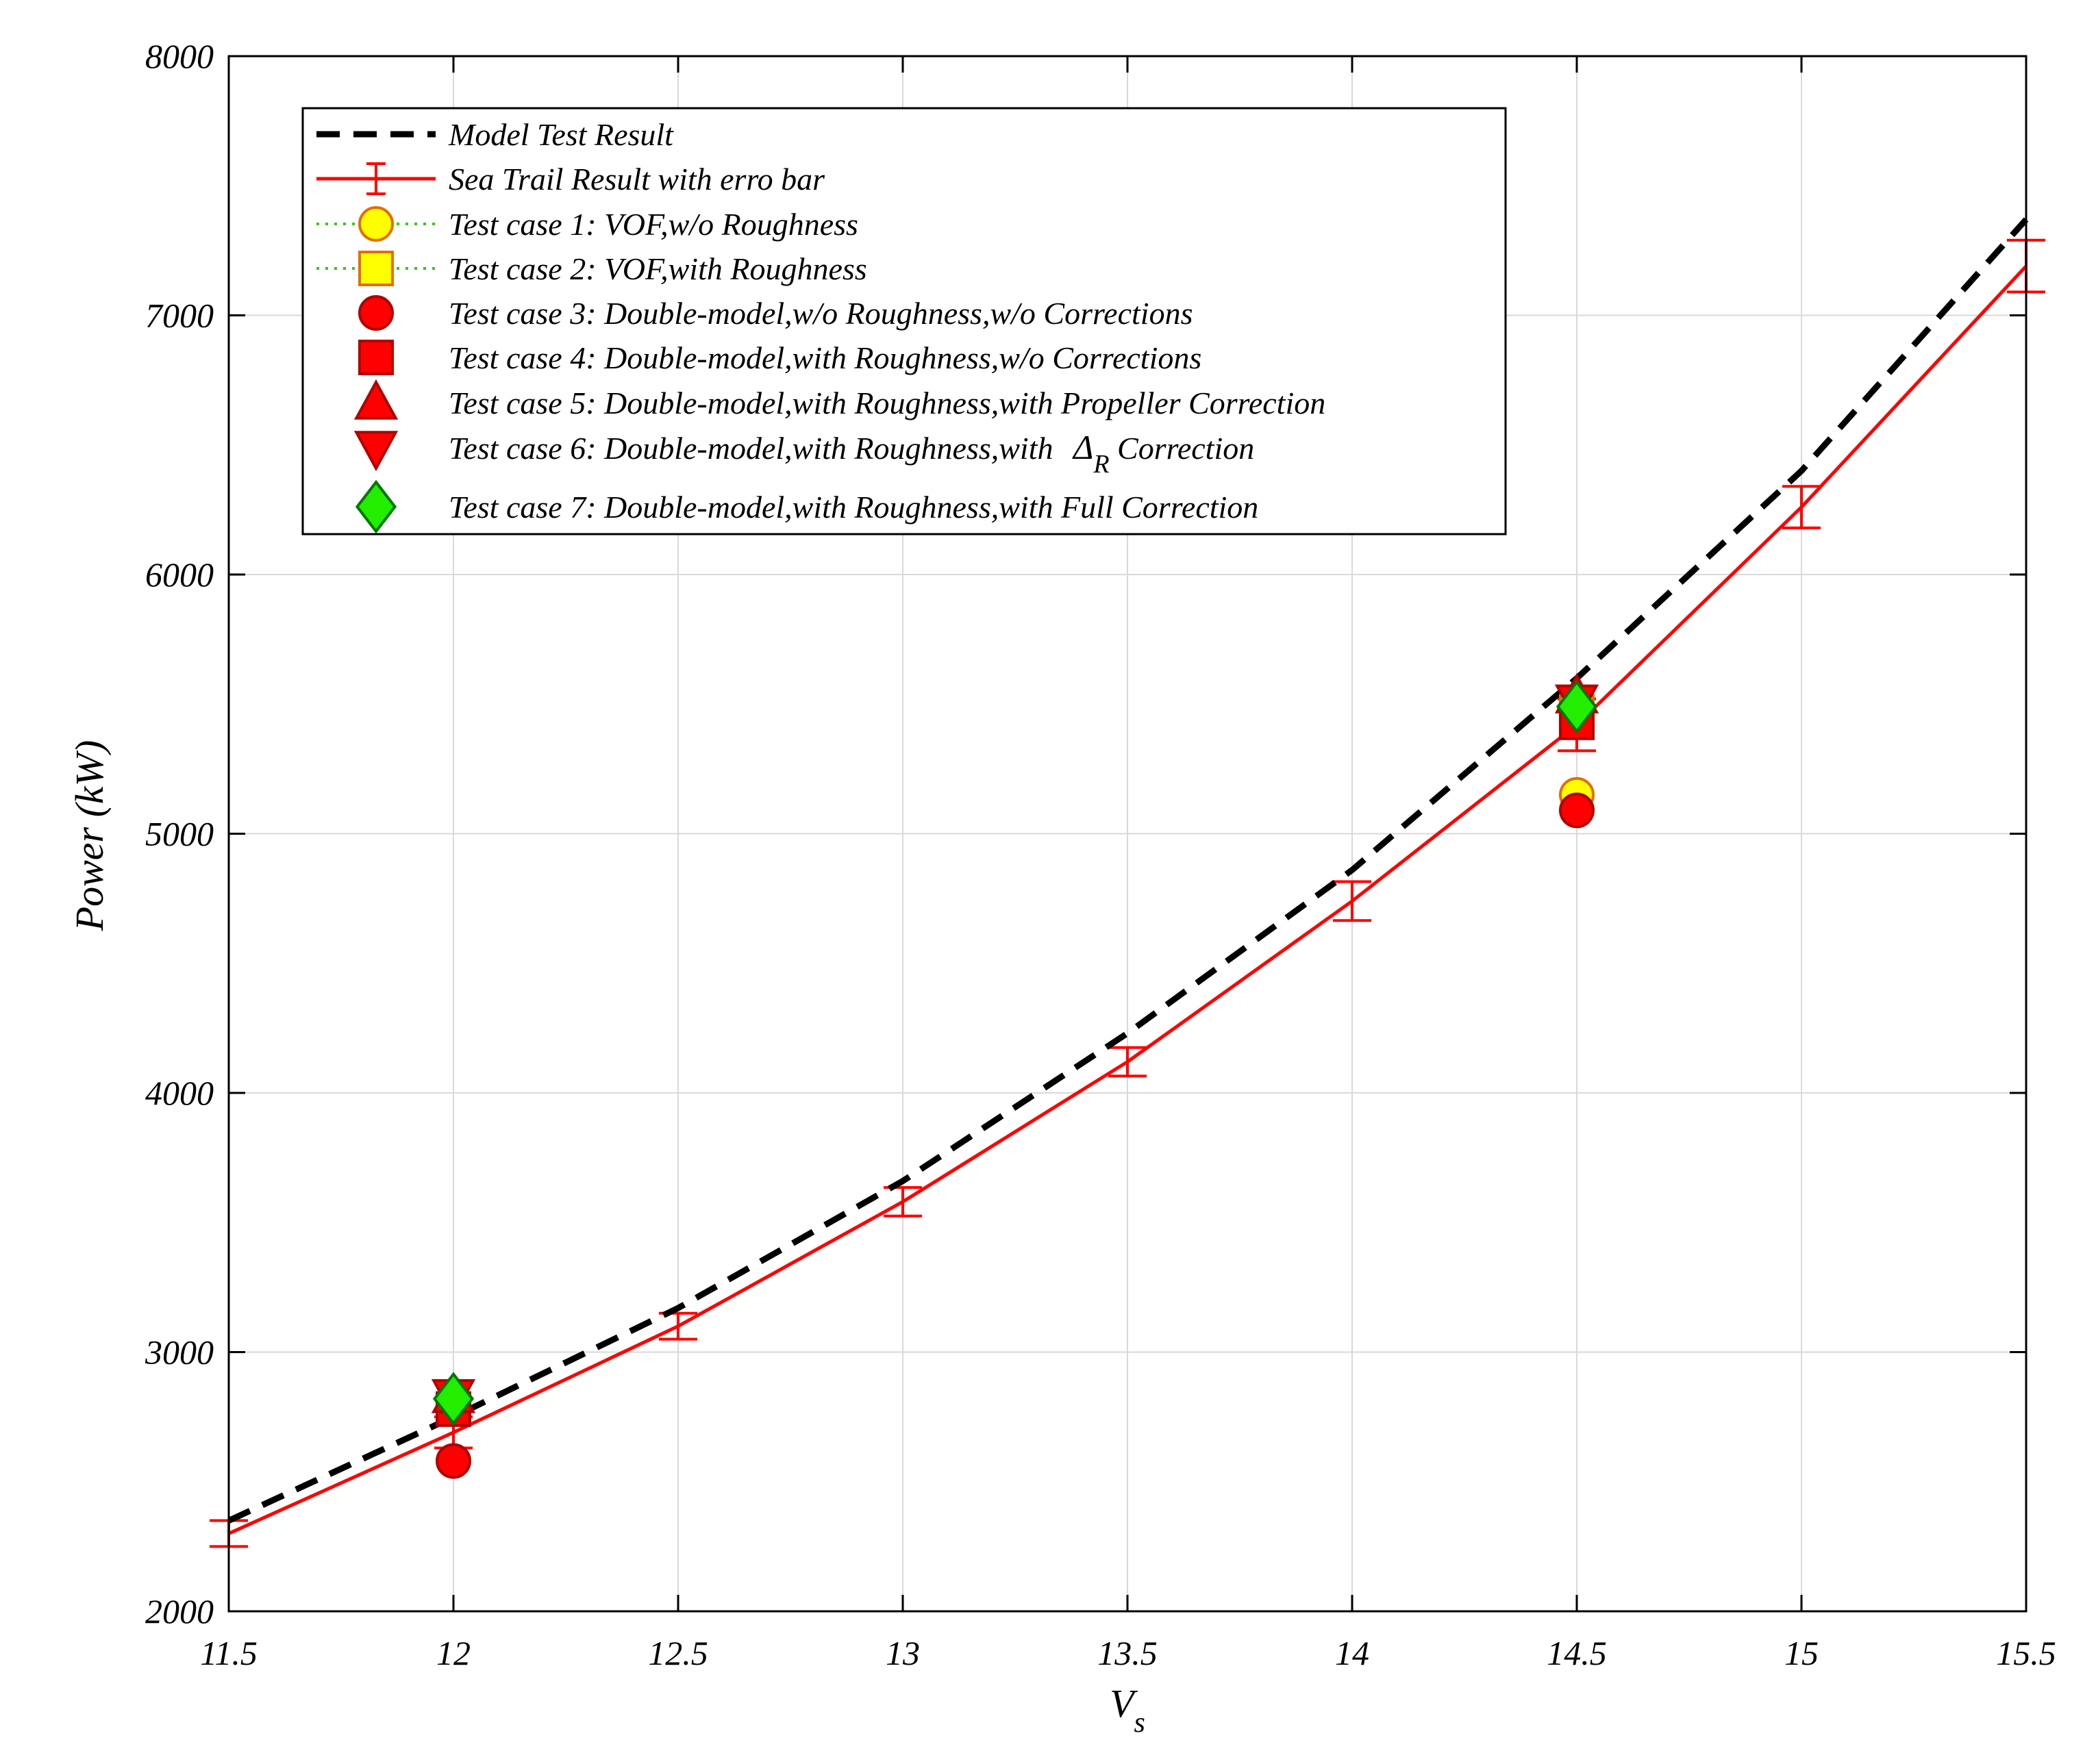 This screenshot has height=1764, width=2096. I want to click on legend-entry-1: Sea Trail Result with erro bar, so click(570, 179).